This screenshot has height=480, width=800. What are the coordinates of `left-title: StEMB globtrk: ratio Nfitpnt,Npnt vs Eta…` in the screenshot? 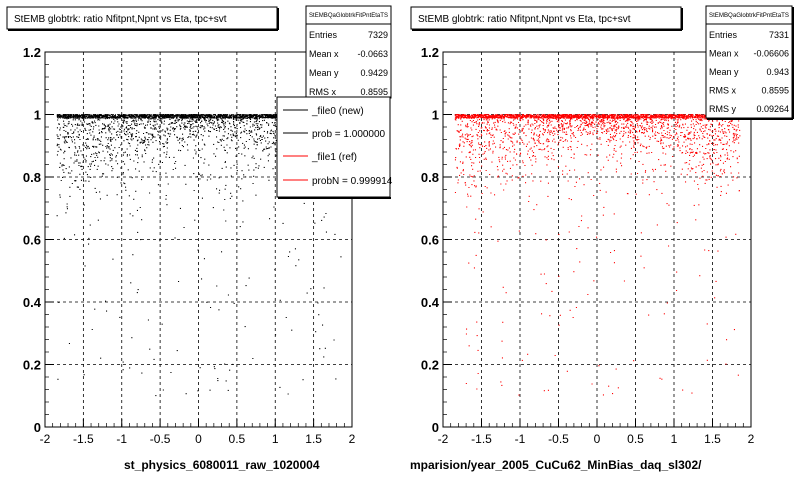 It's located at (120, 19).